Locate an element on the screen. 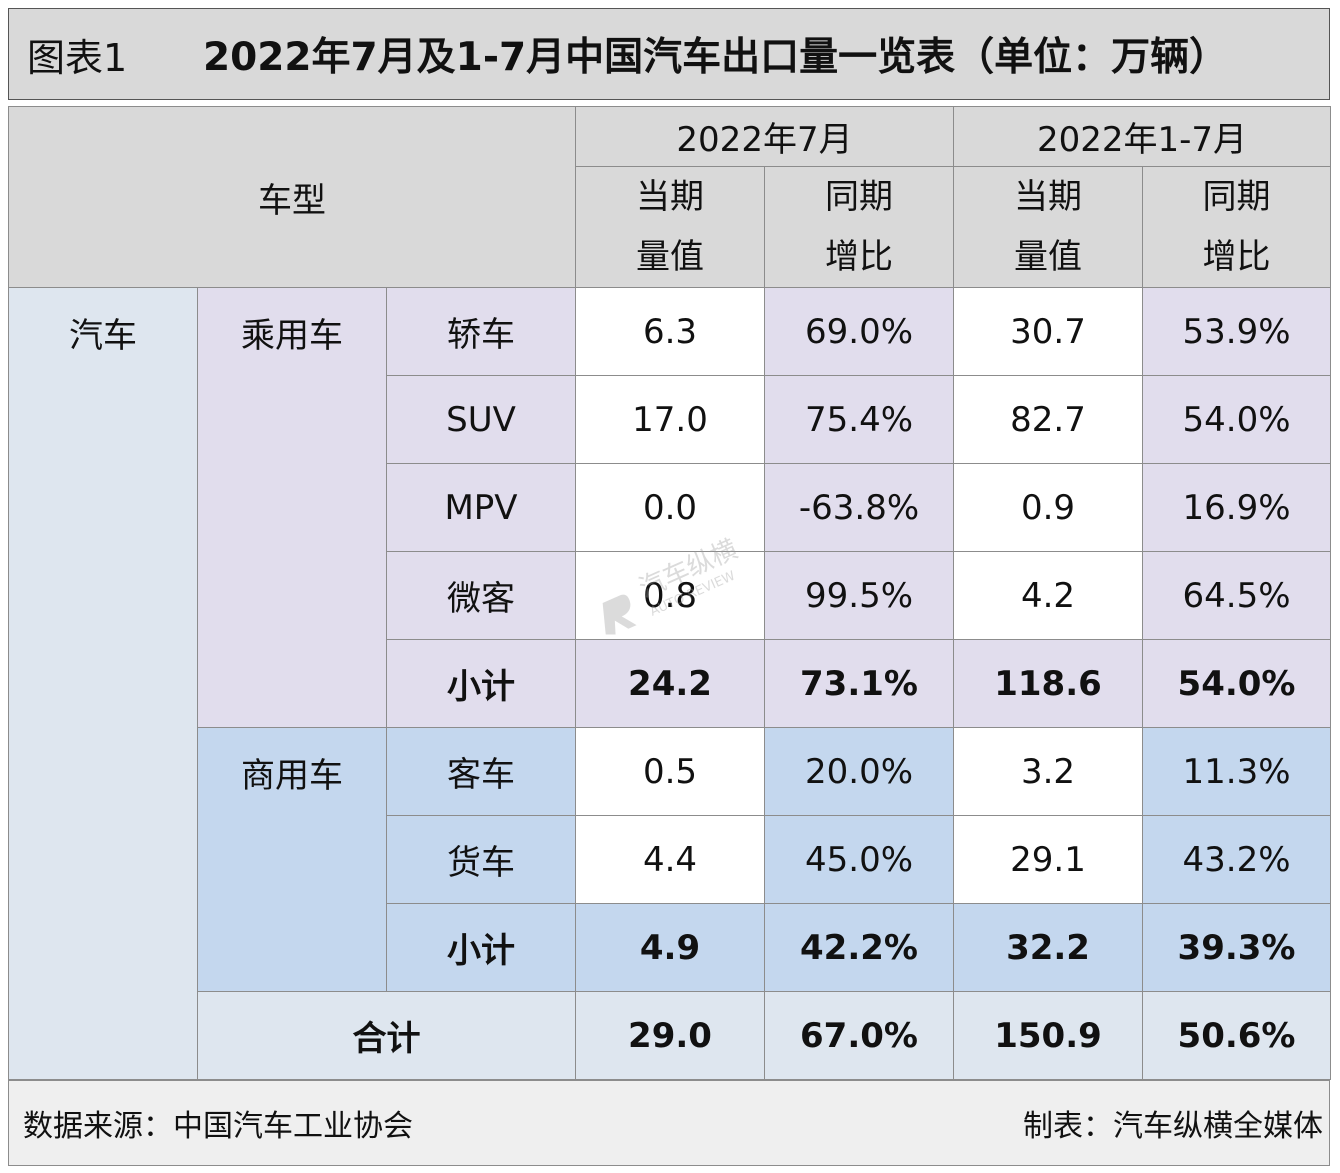 The height and width of the screenshot is (1173, 1340). cell-jul-value: 4.4 is located at coordinates (670, 859).